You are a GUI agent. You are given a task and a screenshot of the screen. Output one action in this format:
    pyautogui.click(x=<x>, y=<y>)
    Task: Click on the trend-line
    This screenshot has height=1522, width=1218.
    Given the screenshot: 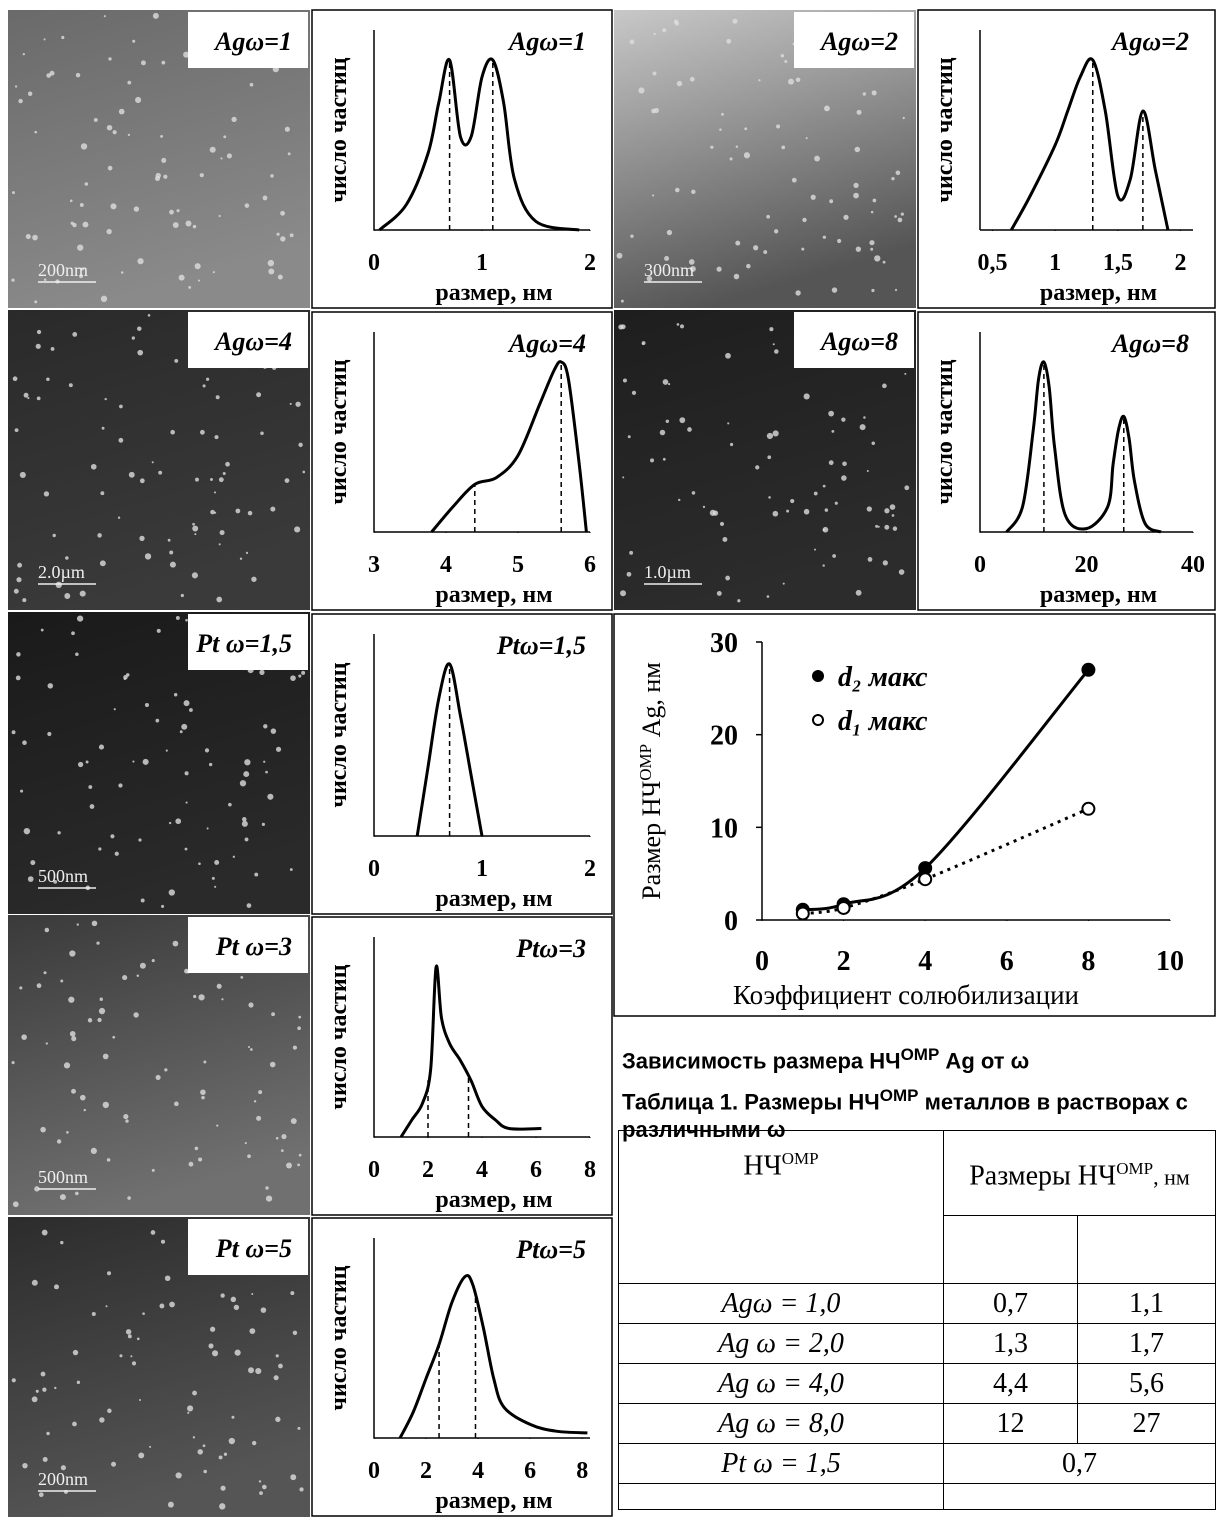 What is the action you would take?
    pyautogui.click(x=945, y=861)
    